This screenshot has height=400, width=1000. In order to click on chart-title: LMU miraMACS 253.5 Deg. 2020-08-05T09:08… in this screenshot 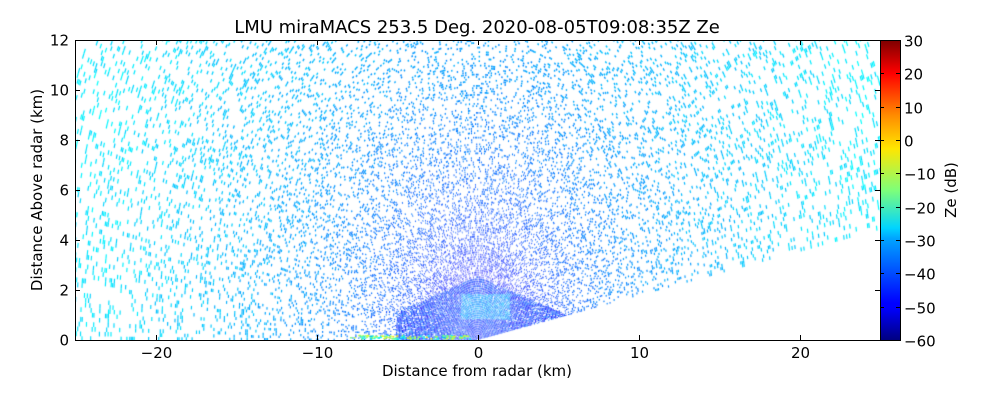, I will do `click(477, 27)`.